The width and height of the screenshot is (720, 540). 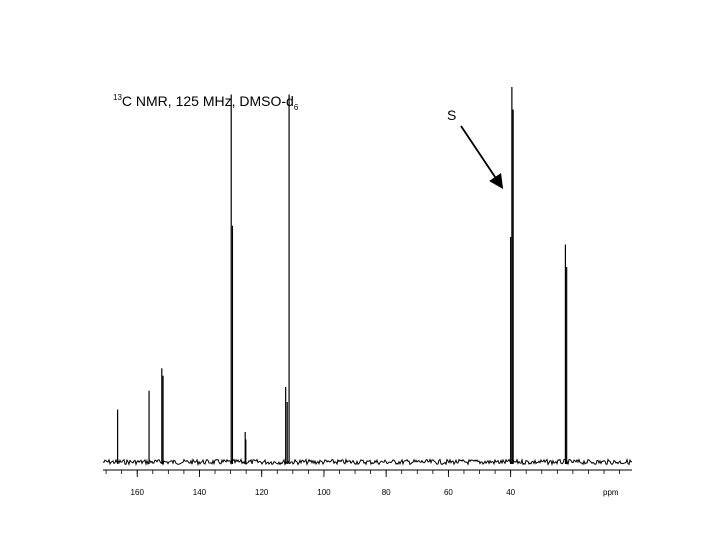 I want to click on x-axis-major-ticks: 160 140 120 100 80 60 40, so click(x=323, y=483).